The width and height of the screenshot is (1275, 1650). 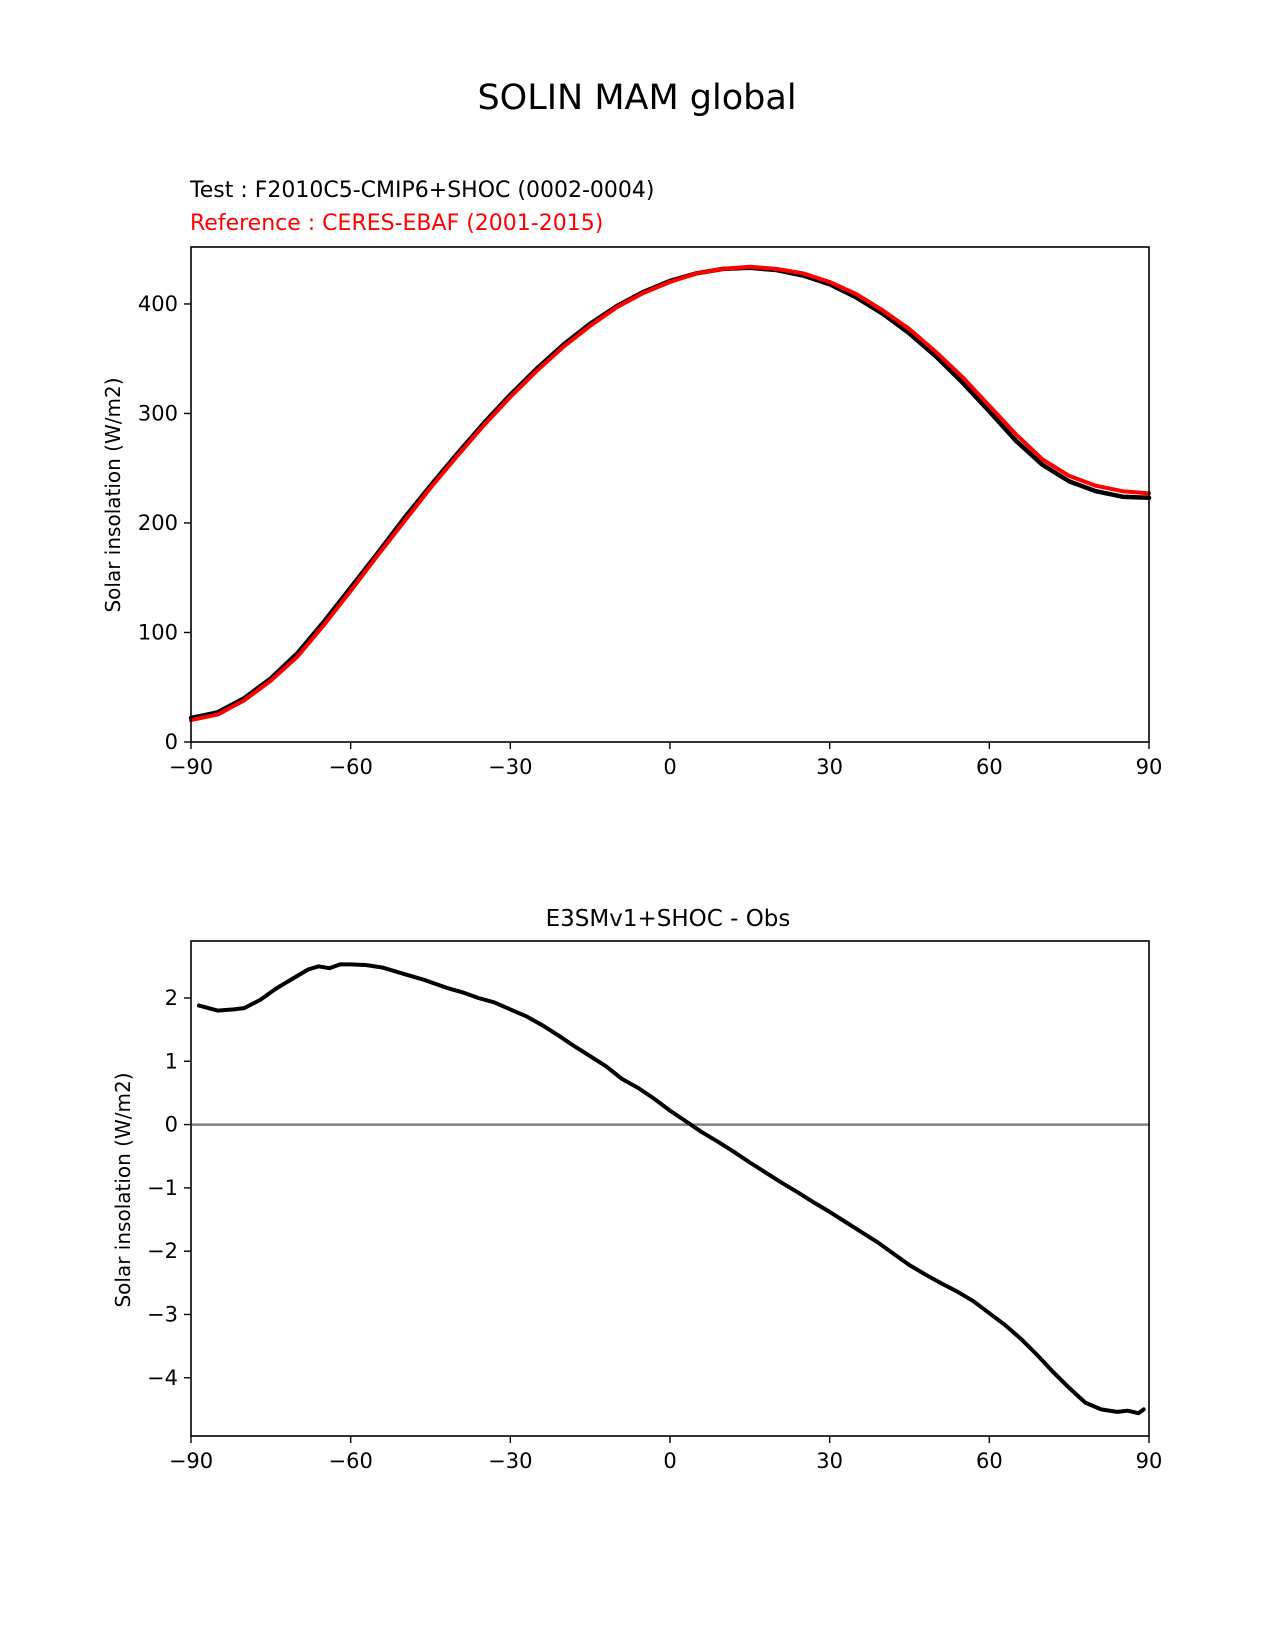 I want to click on top-x-tick-label: 0, so click(x=669, y=767).